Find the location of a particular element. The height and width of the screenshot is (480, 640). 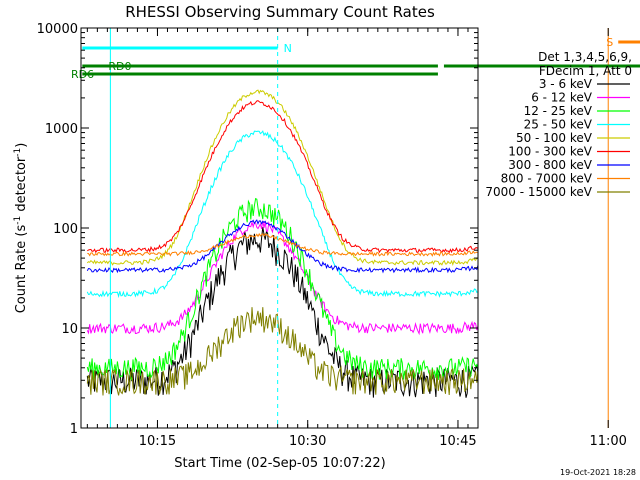

legend-entry-3: 25 - 50 keV is located at coordinates (558, 125).